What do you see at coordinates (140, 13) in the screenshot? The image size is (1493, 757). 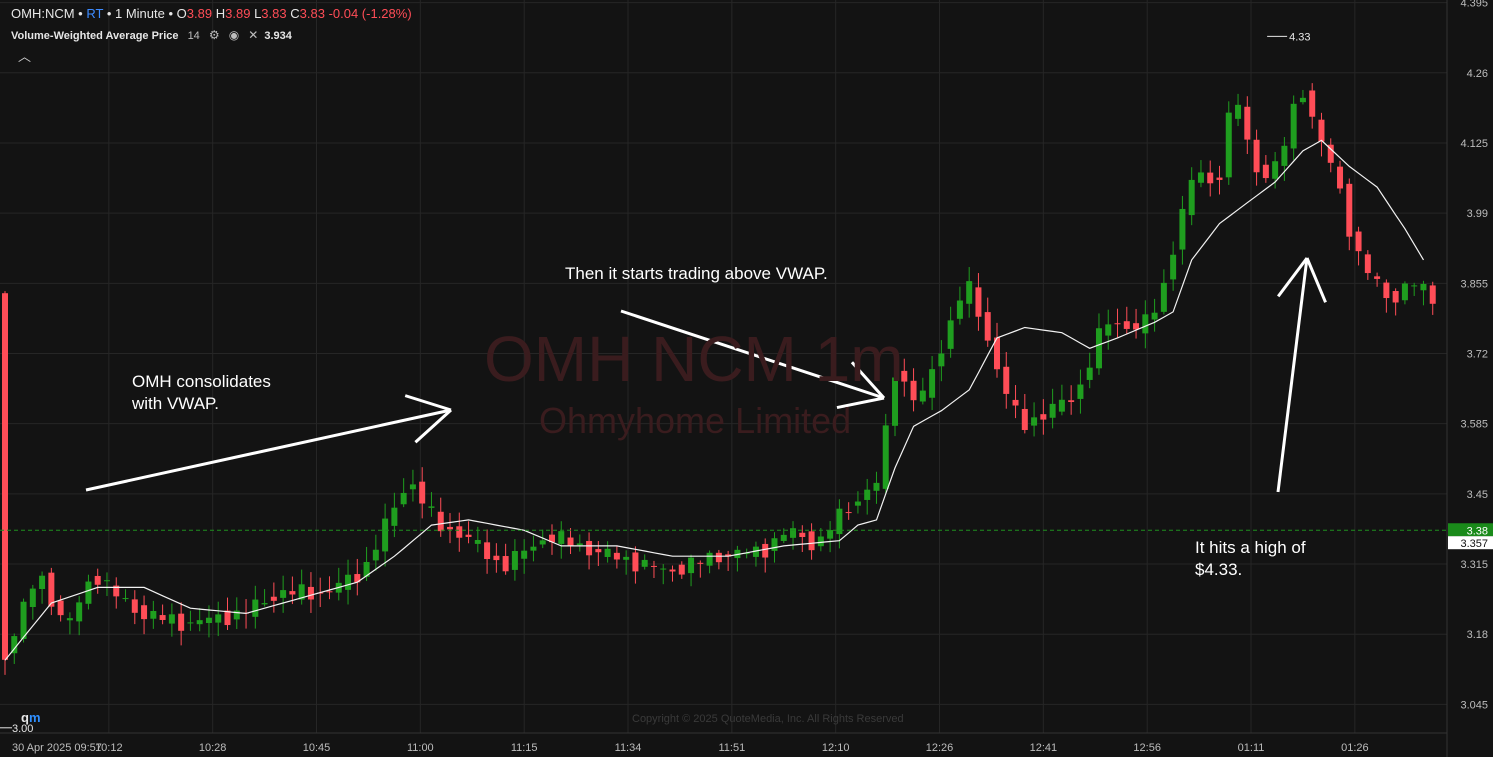 I see `interval-label: 1 Minute` at bounding box center [140, 13].